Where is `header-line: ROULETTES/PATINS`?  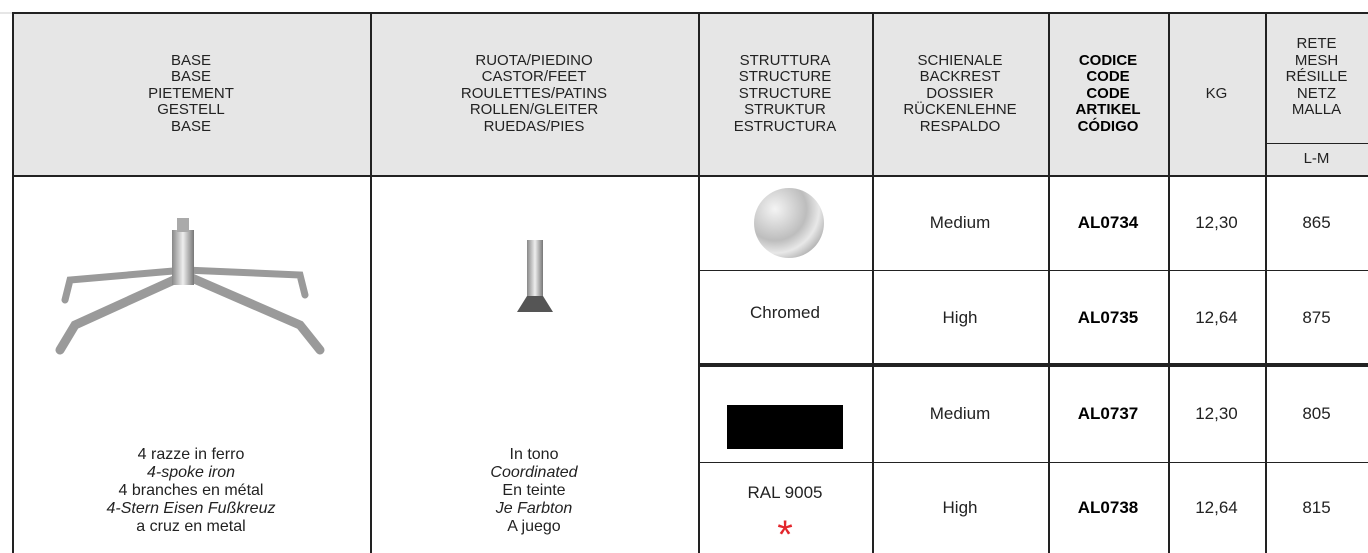 header-line: ROULETTES/PATINS is located at coordinates (534, 93).